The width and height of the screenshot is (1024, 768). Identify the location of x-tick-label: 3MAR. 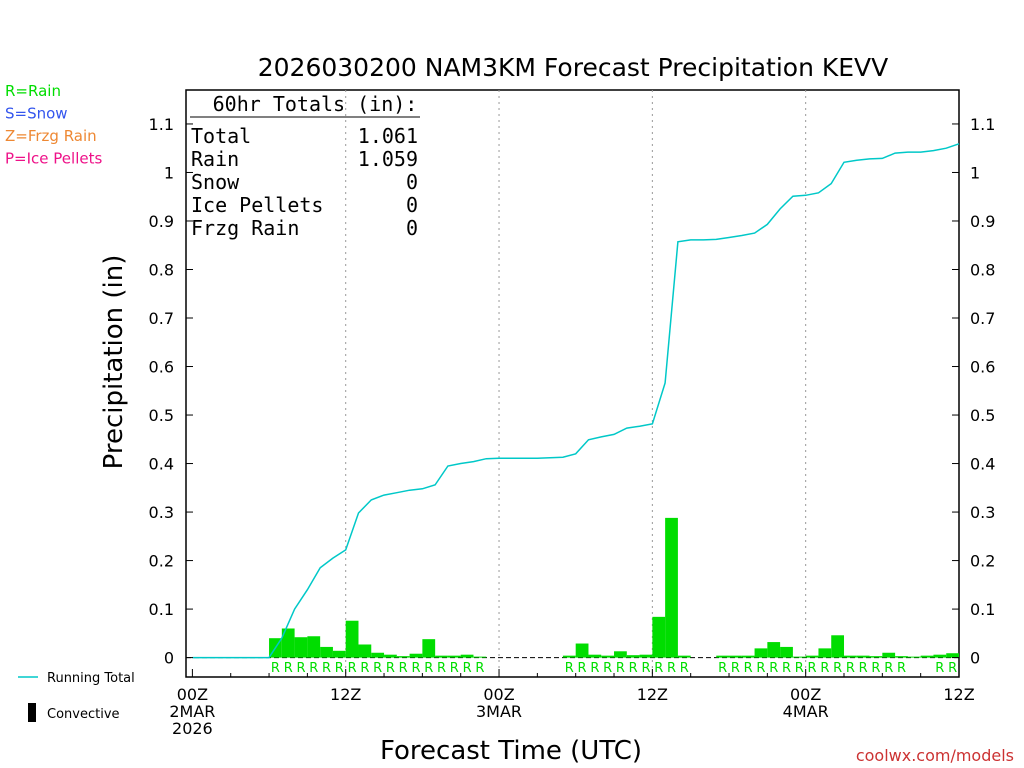
(499, 711).